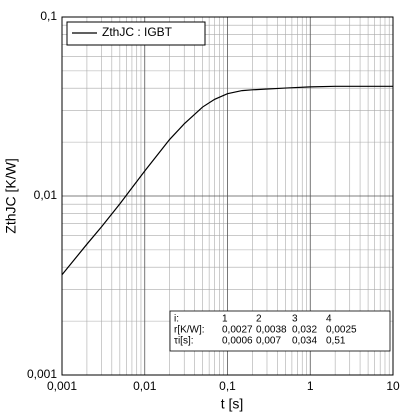 This screenshot has height=415, width=405. What do you see at coordinates (310, 386) in the screenshot?
I see `x-tick-label: 1` at bounding box center [310, 386].